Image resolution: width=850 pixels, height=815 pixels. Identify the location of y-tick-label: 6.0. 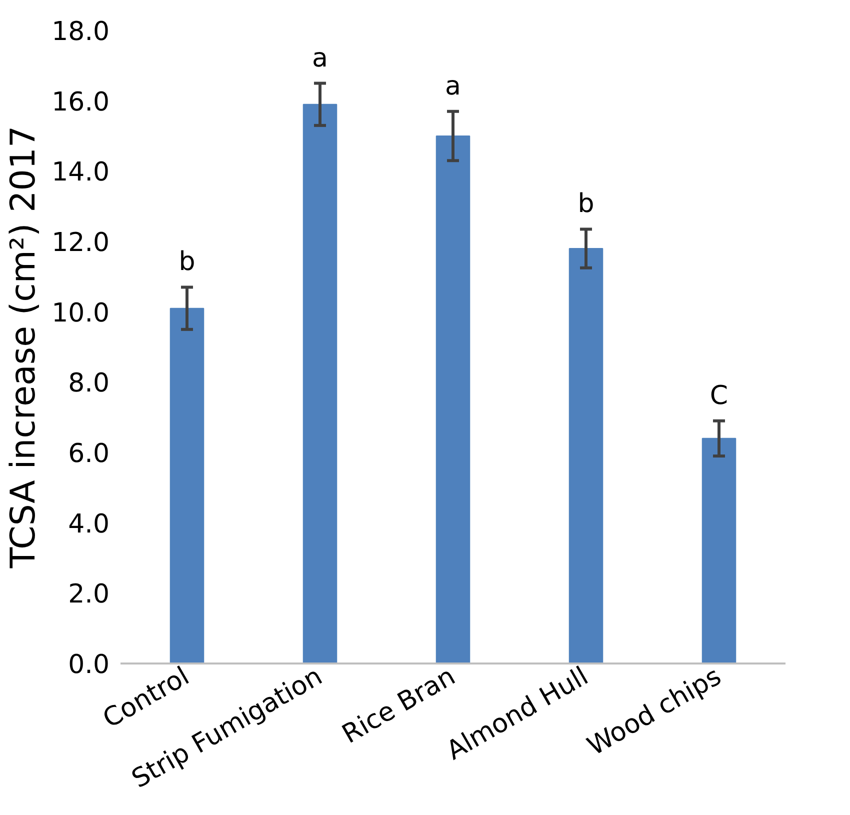
(89, 454).